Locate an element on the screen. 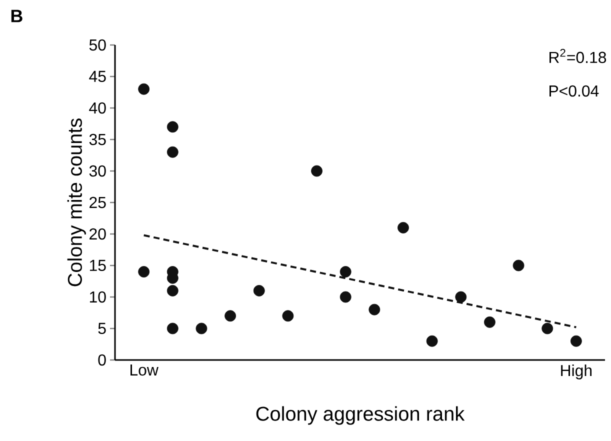 This screenshot has height=441, width=611. y-tick-label: 50 is located at coordinates (97, 45).